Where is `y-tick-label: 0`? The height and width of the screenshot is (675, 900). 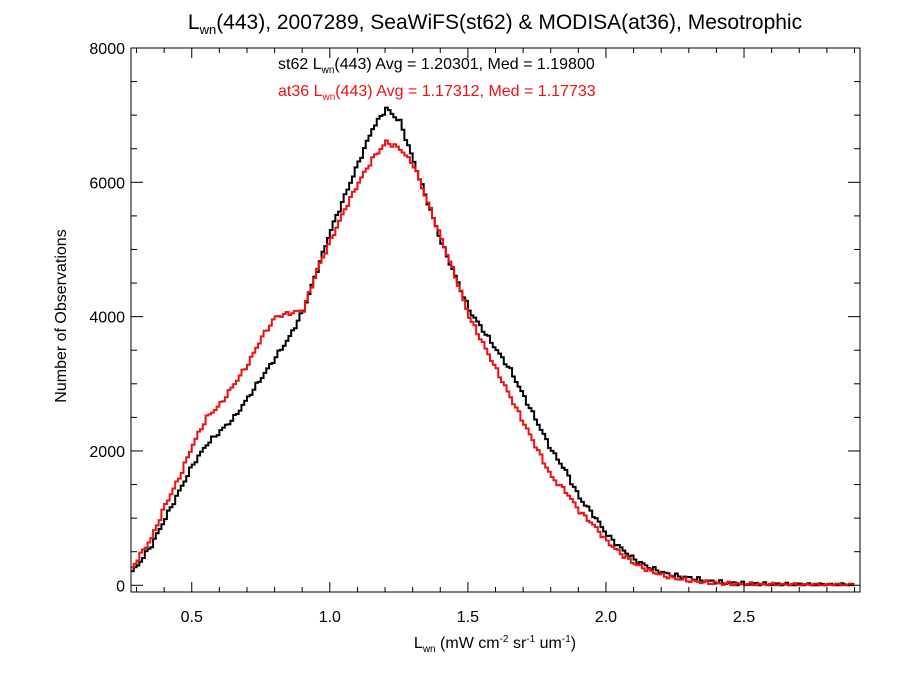 y-tick-label: 0 is located at coordinates (120, 586).